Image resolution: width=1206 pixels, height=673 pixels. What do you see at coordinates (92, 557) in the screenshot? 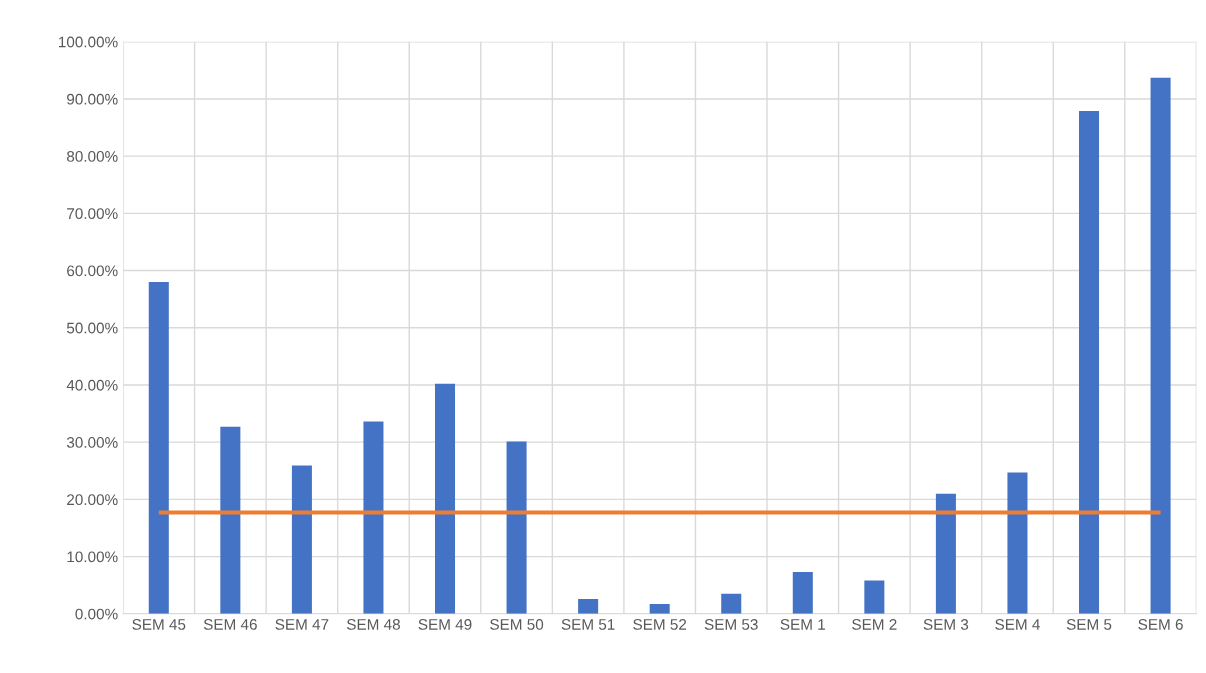
I see `y-tick-label: 10.00%` at bounding box center [92, 557].